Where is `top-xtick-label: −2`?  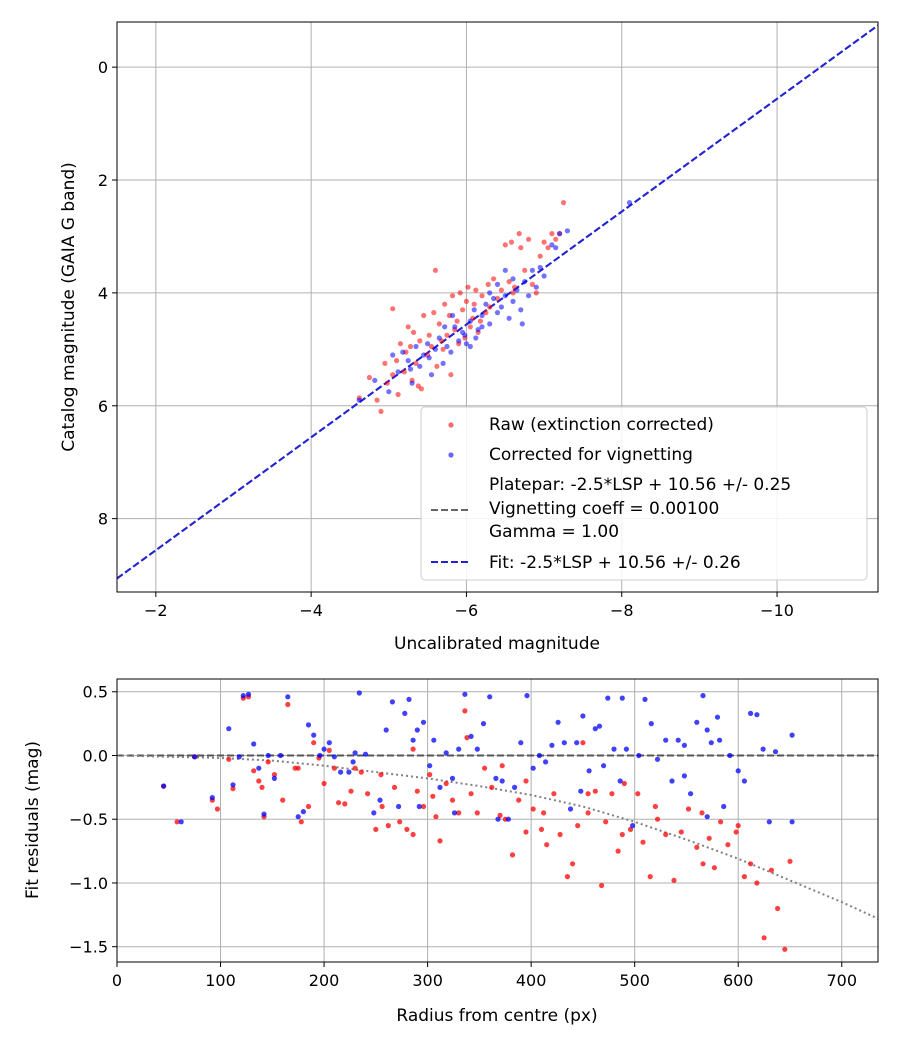 top-xtick-label: −2 is located at coordinates (156, 610).